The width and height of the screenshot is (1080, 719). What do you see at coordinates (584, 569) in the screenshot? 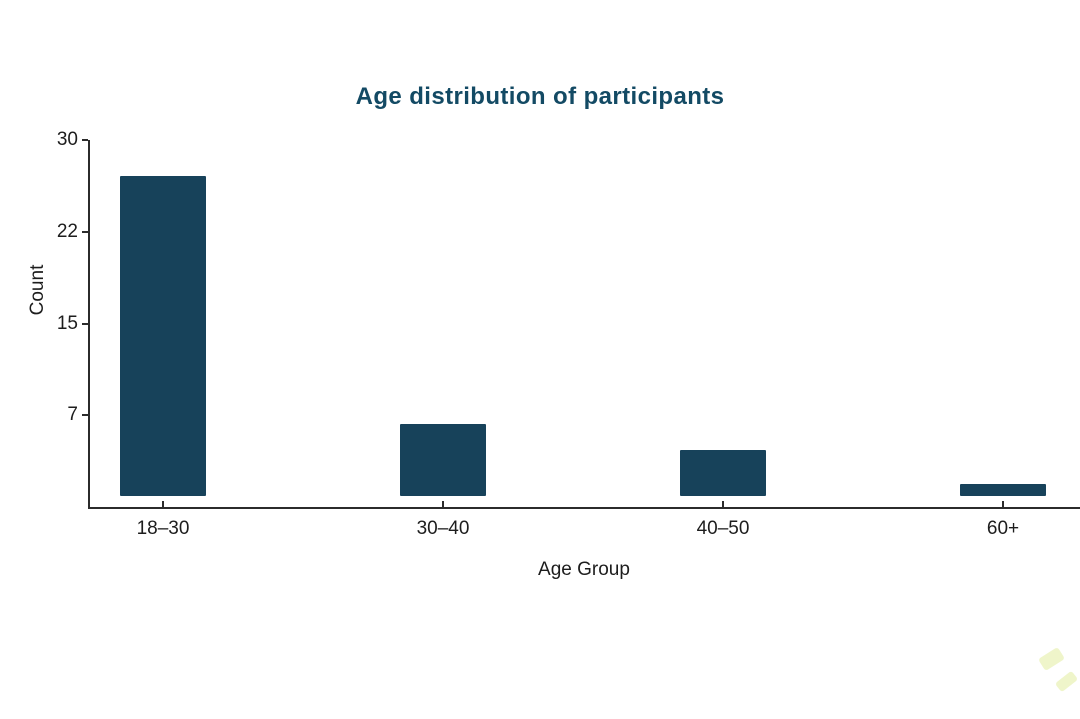
I see `x-axis-title: Age Group` at bounding box center [584, 569].